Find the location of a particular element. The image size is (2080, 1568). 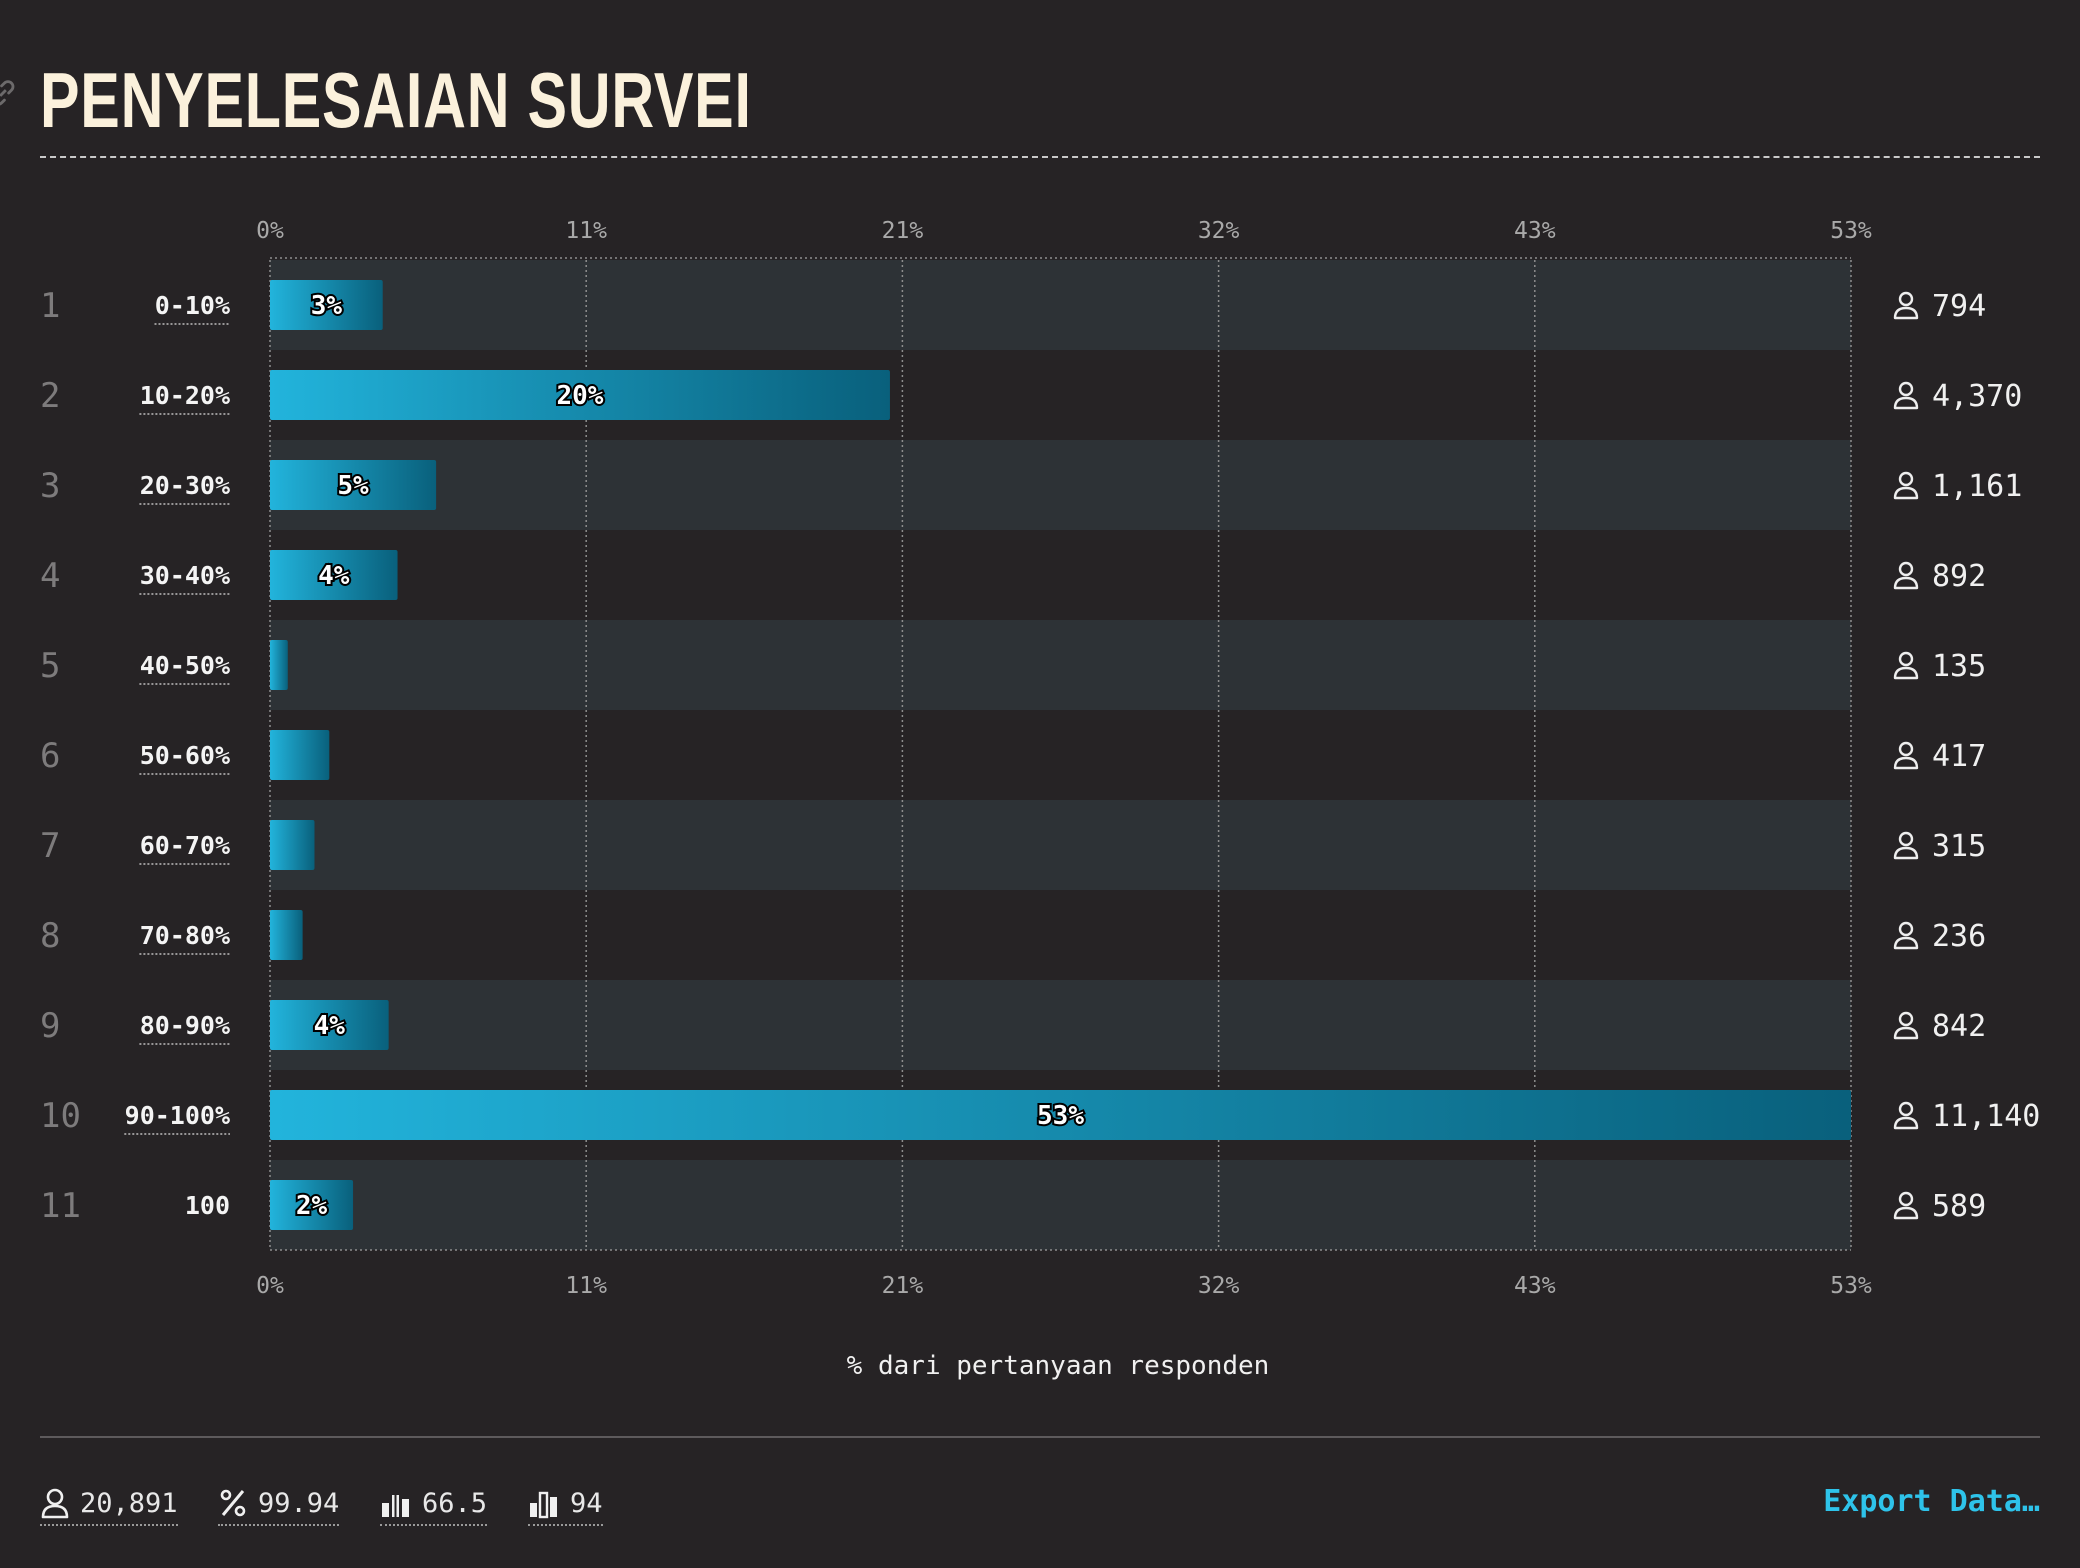

category-label: 80-90% is located at coordinates (185, 1025).